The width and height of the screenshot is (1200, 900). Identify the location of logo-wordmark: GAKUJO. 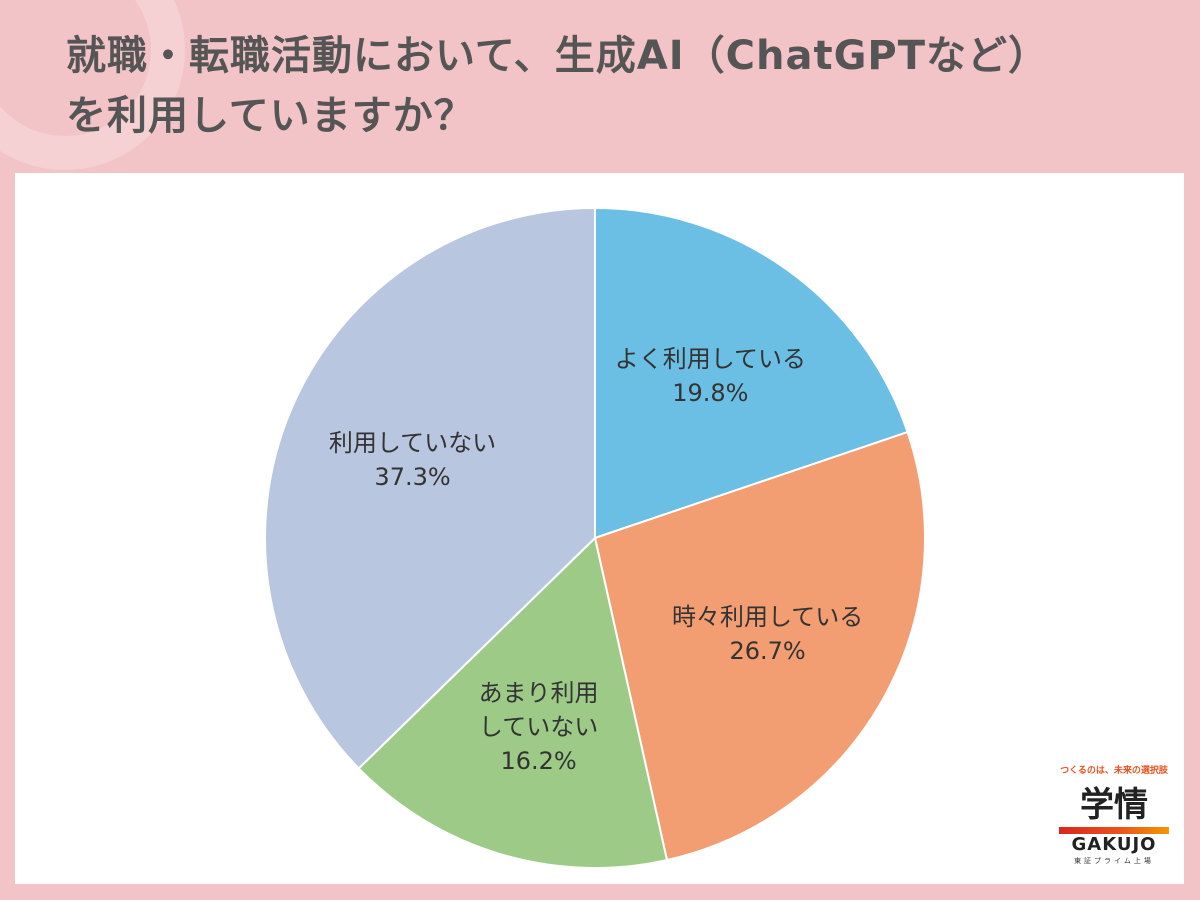
(1114, 844).